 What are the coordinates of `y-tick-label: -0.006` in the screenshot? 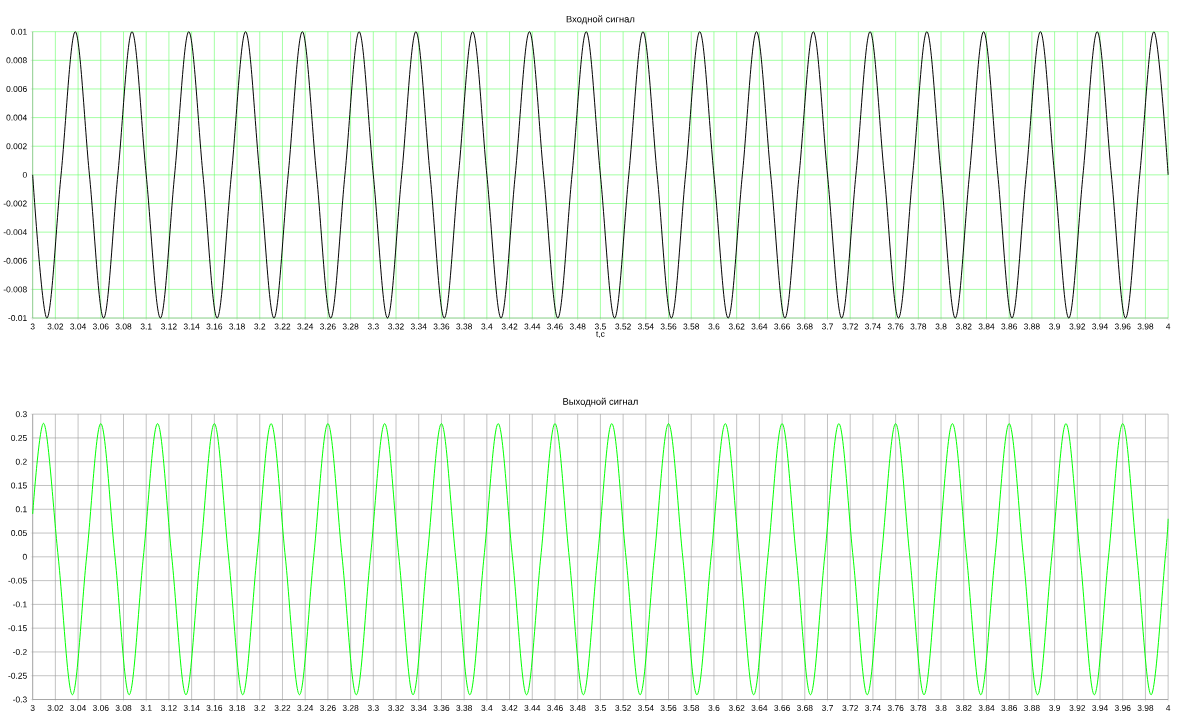 It's located at (15, 260).